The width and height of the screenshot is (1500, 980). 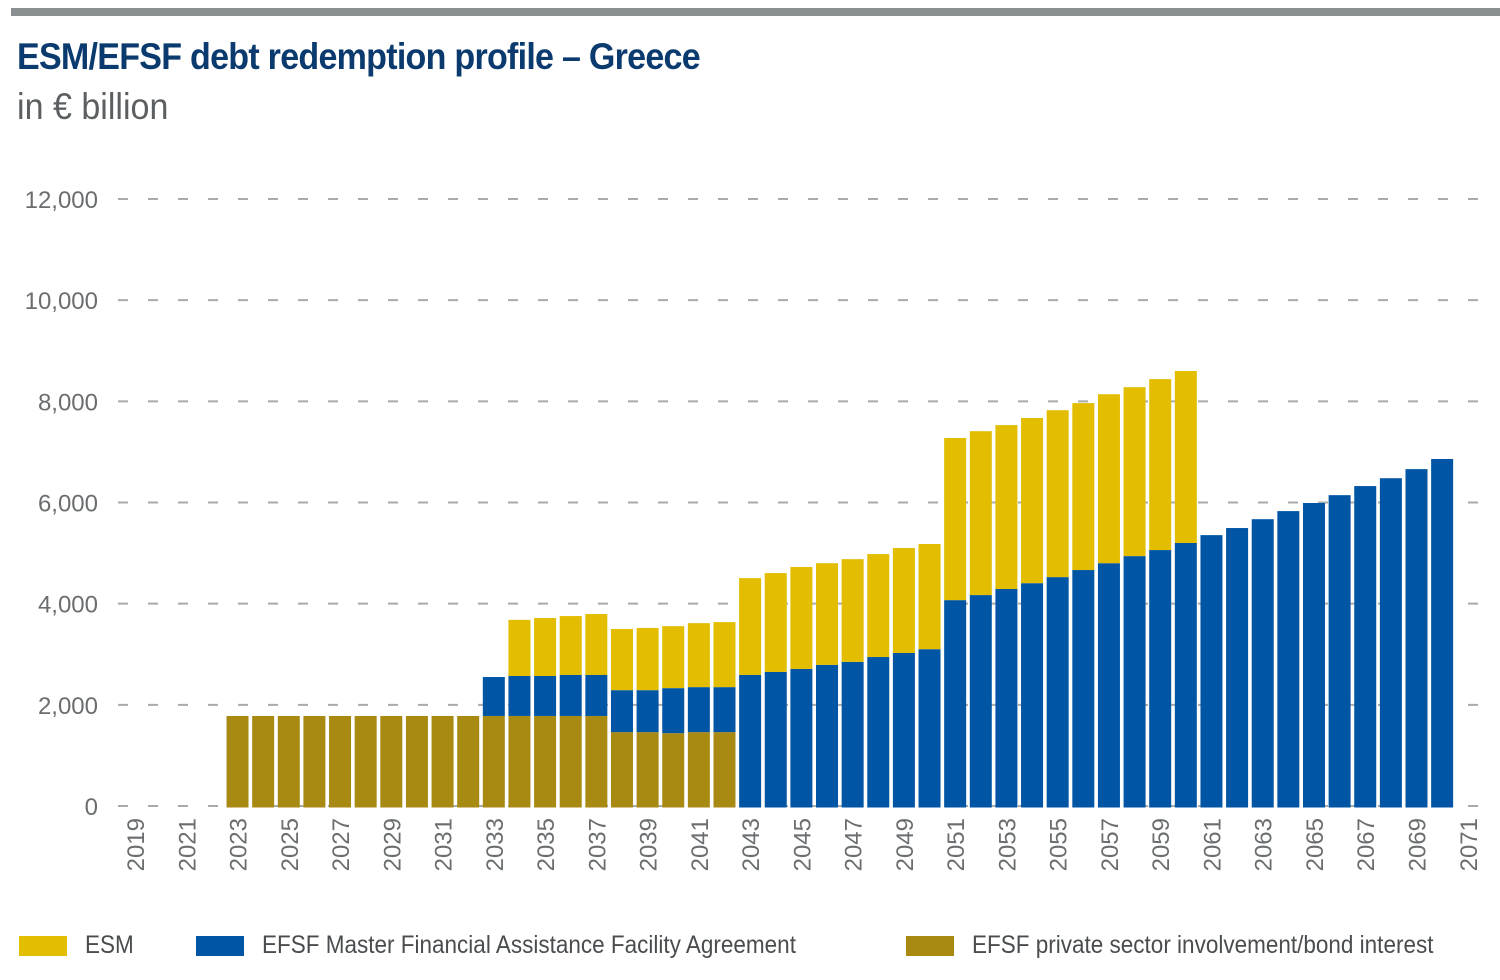 What do you see at coordinates (1059, 844) in the screenshot?
I see `x-tick-label: 2055` at bounding box center [1059, 844].